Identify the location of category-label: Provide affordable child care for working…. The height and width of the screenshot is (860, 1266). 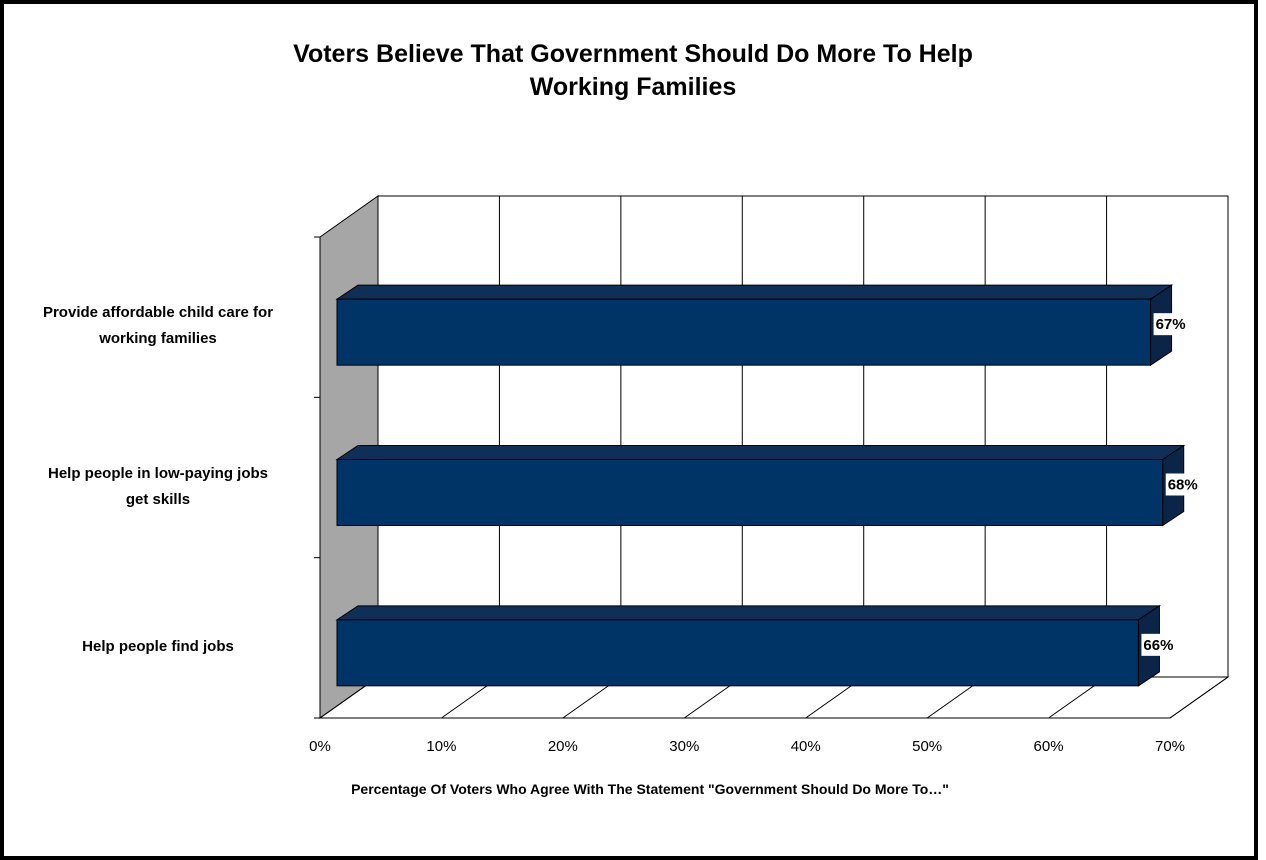
(158, 326).